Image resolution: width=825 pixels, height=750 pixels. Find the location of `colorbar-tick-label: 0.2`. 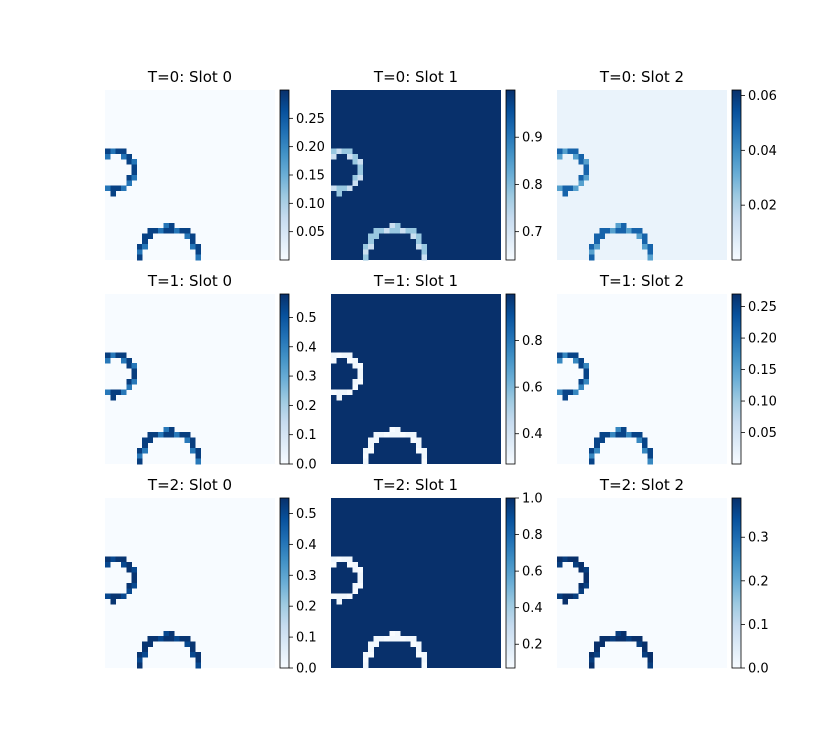

colorbar-tick-label: 0.2 is located at coordinates (306, 607).